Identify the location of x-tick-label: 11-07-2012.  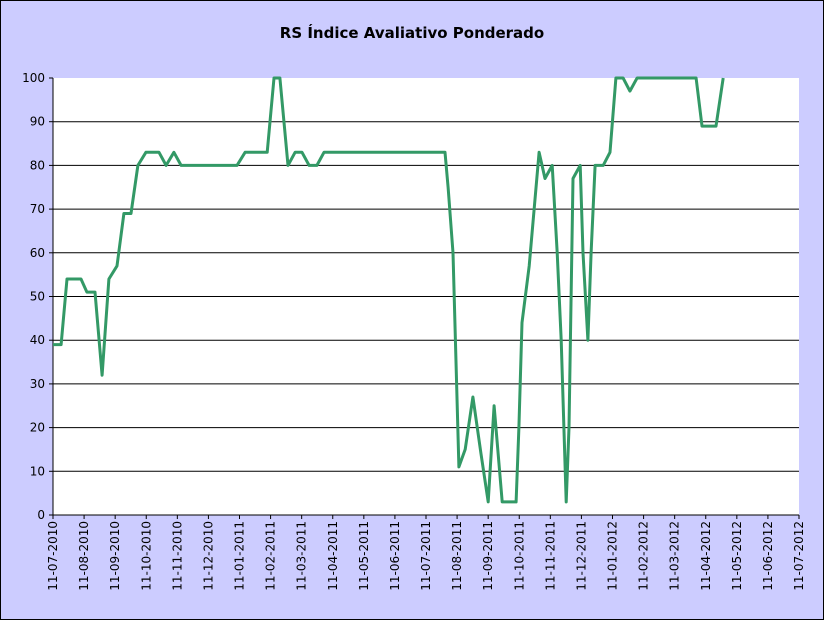
(799, 556).